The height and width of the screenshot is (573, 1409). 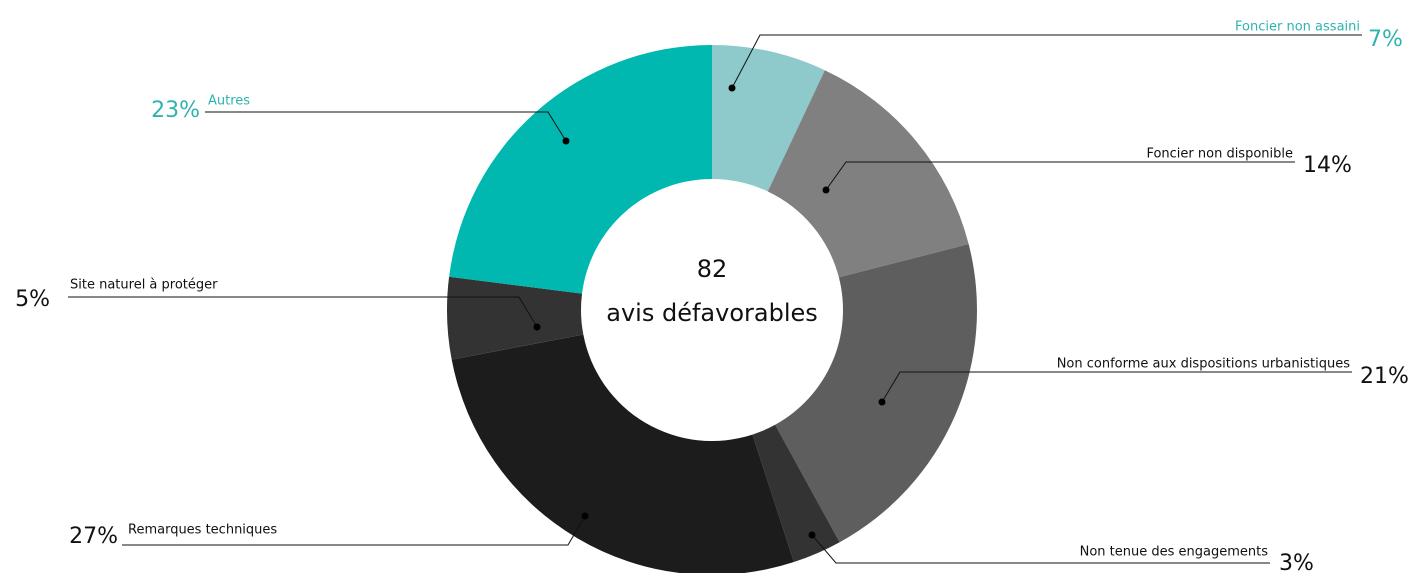 I want to click on value-label: 14%, so click(x=1327, y=165).